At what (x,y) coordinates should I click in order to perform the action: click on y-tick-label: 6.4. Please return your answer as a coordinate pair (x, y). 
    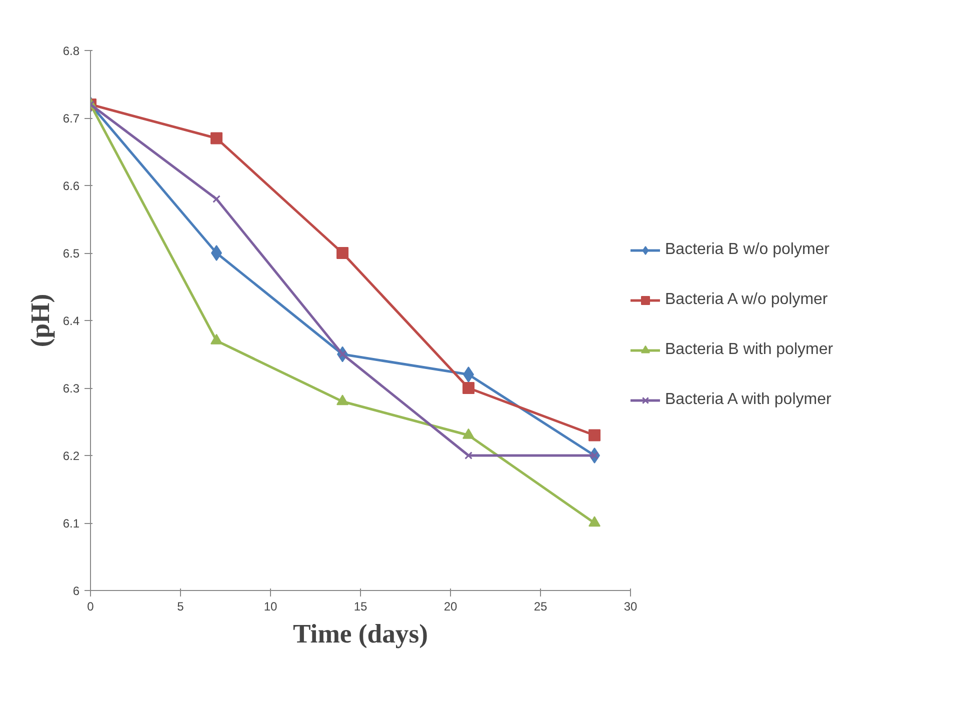
    Looking at the image, I should click on (71, 321).